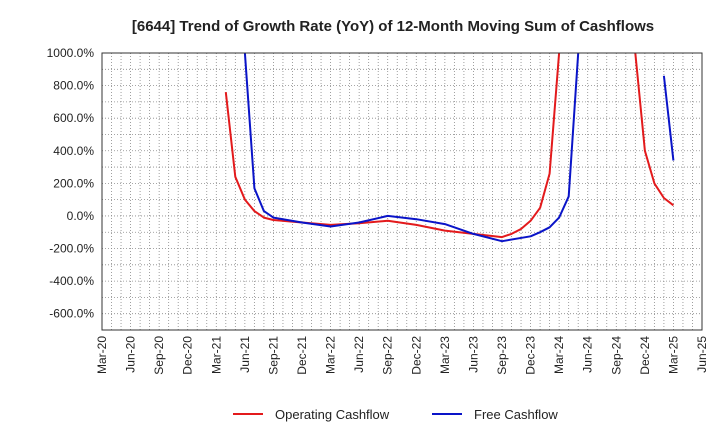 The width and height of the screenshot is (720, 440). Describe the element at coordinates (71, 249) in the screenshot. I see `y-tick-label: -200.0%` at that location.